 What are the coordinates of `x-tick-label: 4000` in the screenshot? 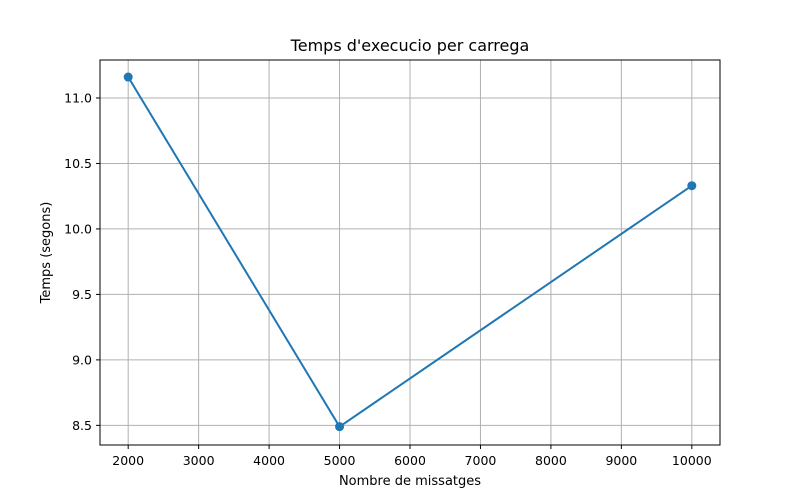 It's located at (269, 460).